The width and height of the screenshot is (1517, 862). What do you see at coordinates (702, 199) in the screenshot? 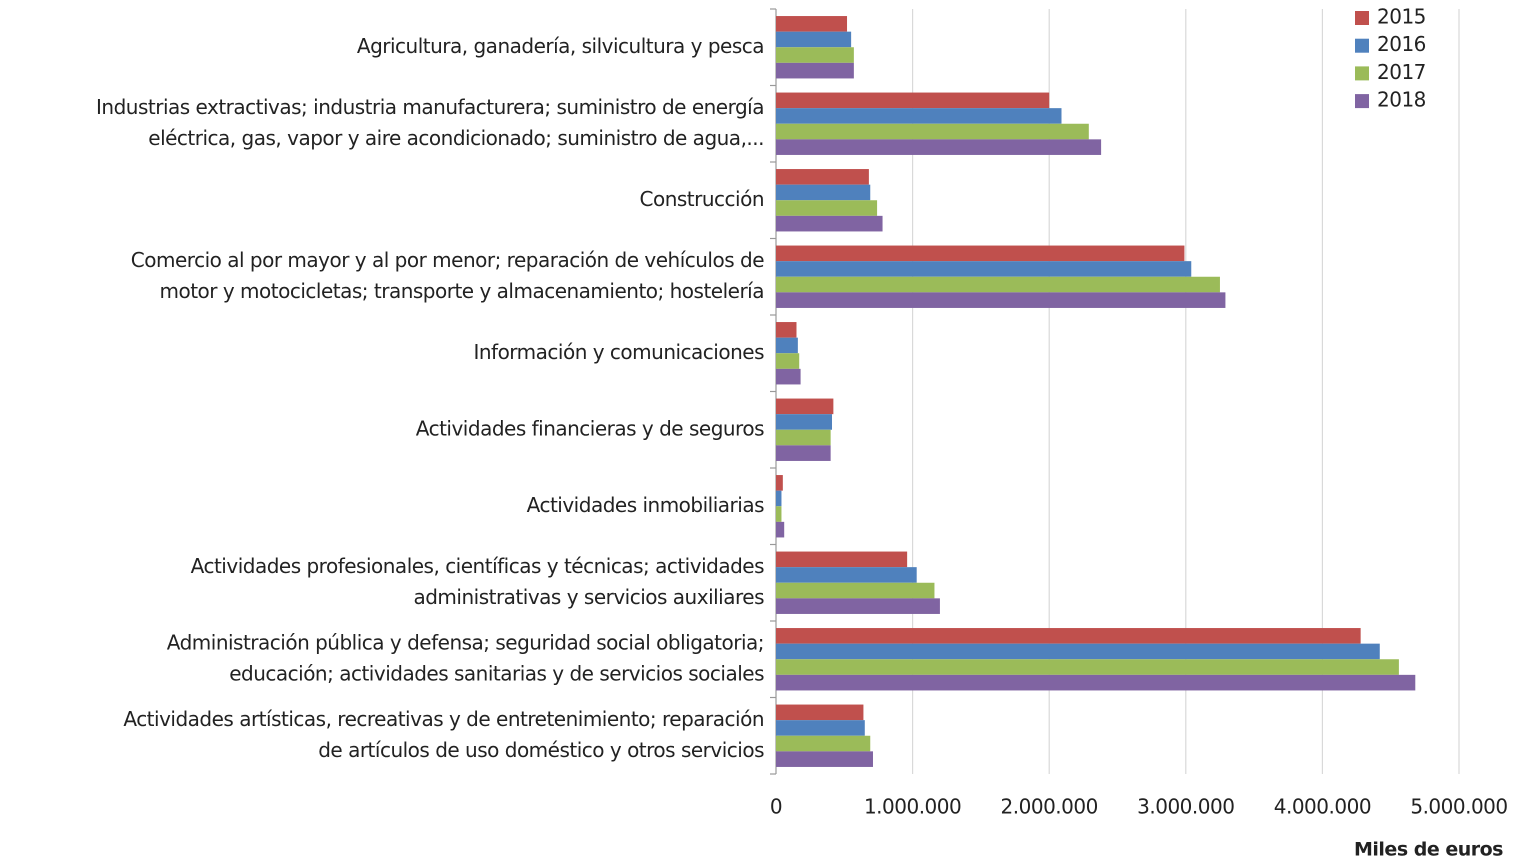
I see `y-tick-label: Construcción` at bounding box center [702, 199].